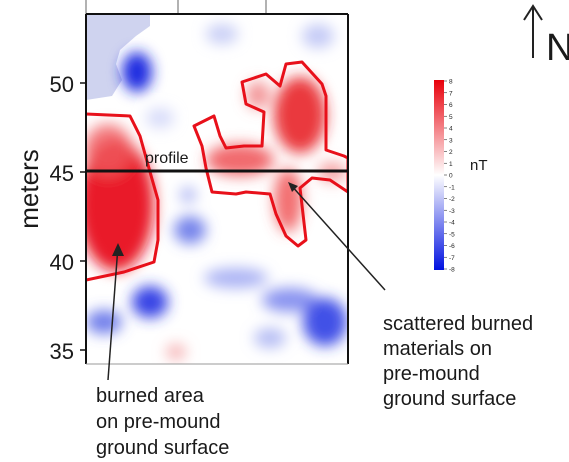  What do you see at coordinates (451, 129) in the screenshot?
I see `color-scale-tick-label: 4` at bounding box center [451, 129].